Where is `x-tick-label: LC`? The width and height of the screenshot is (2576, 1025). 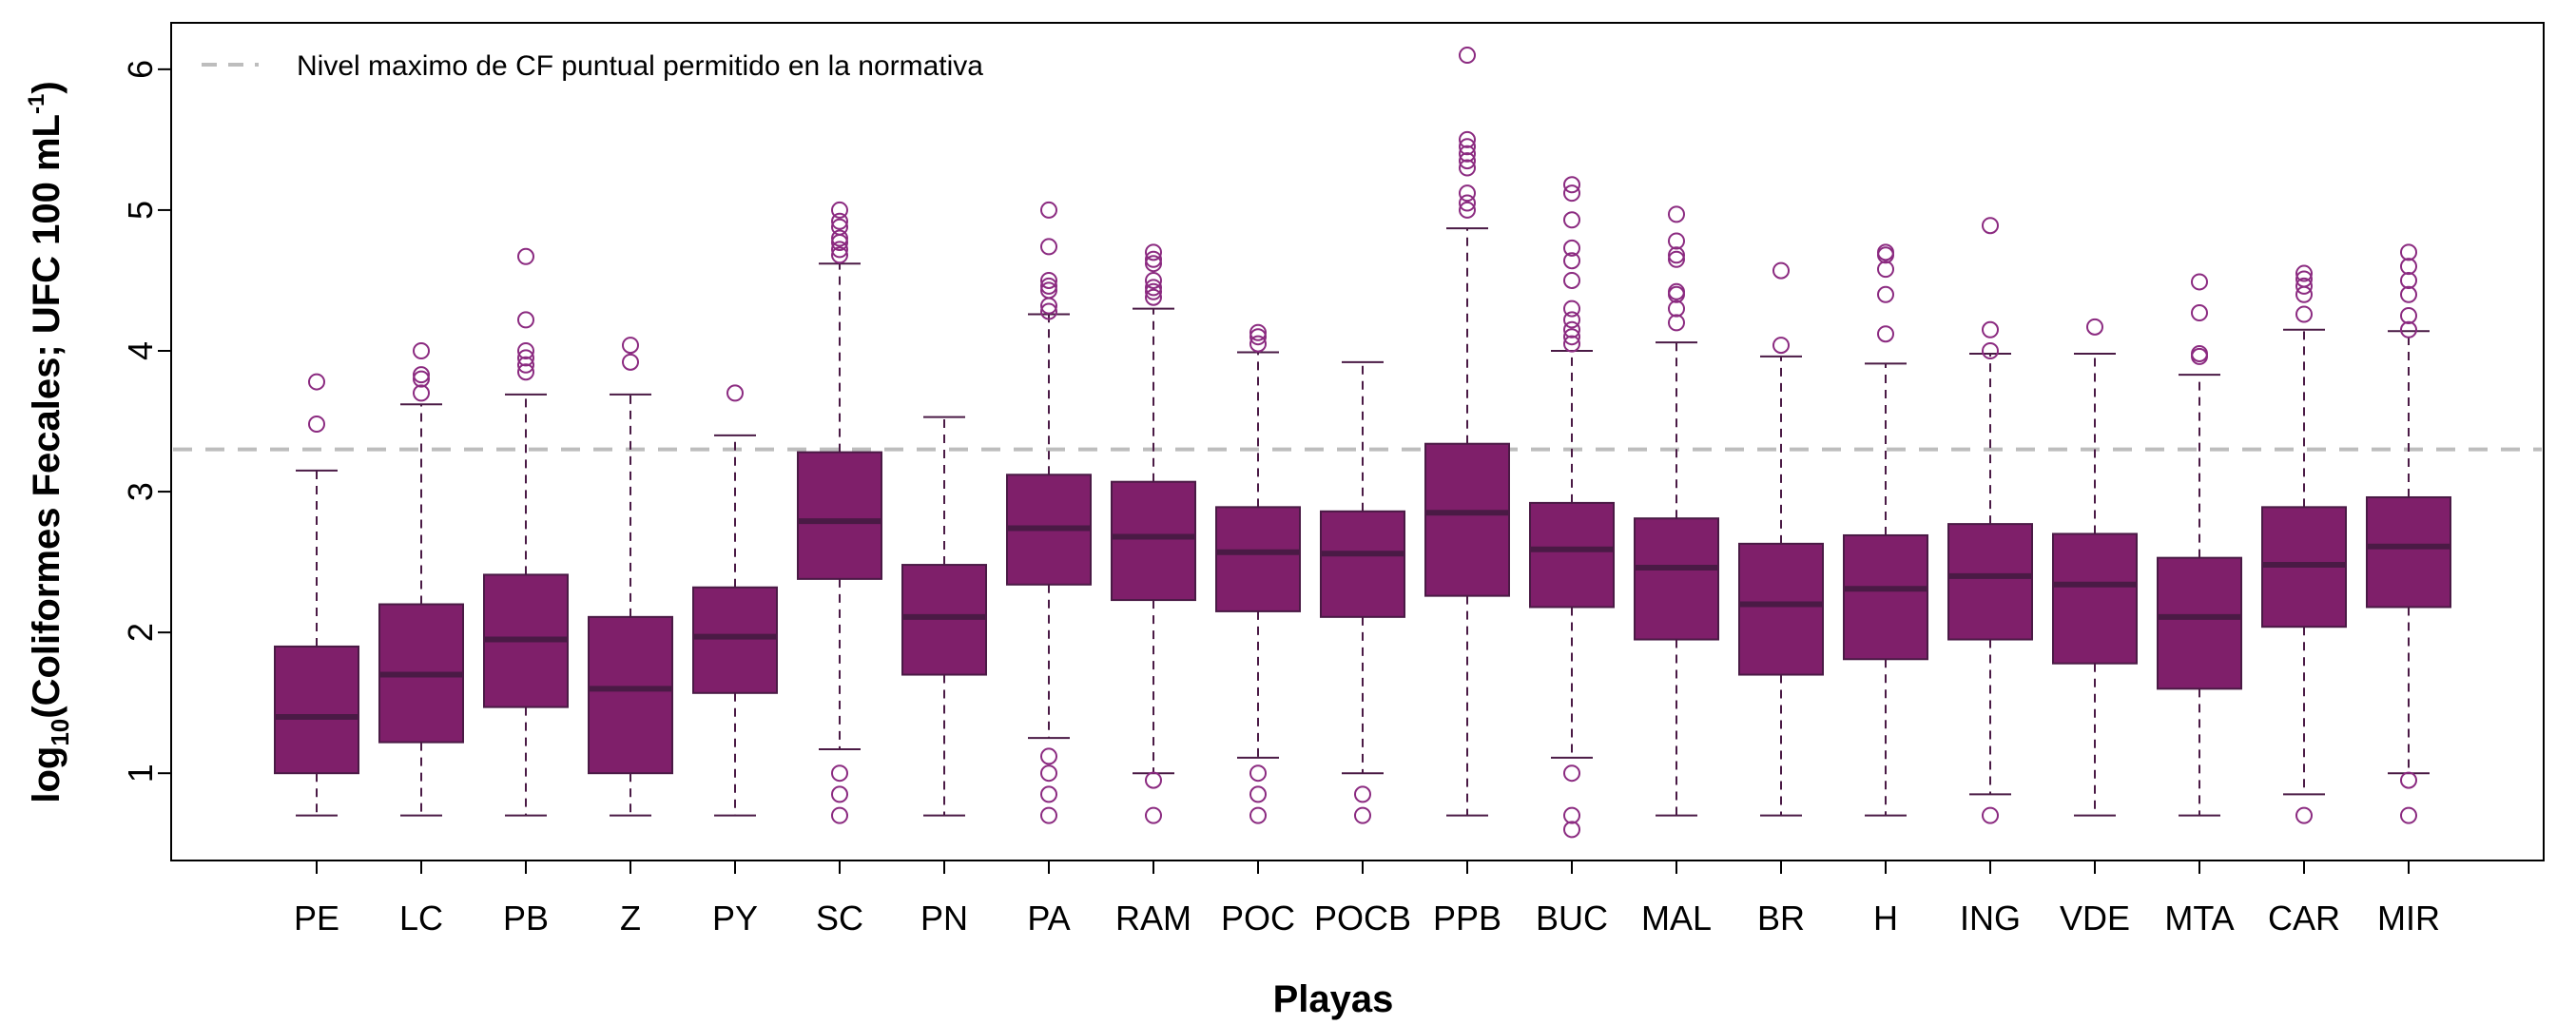
x-tick-label: LC is located at coordinates (421, 918).